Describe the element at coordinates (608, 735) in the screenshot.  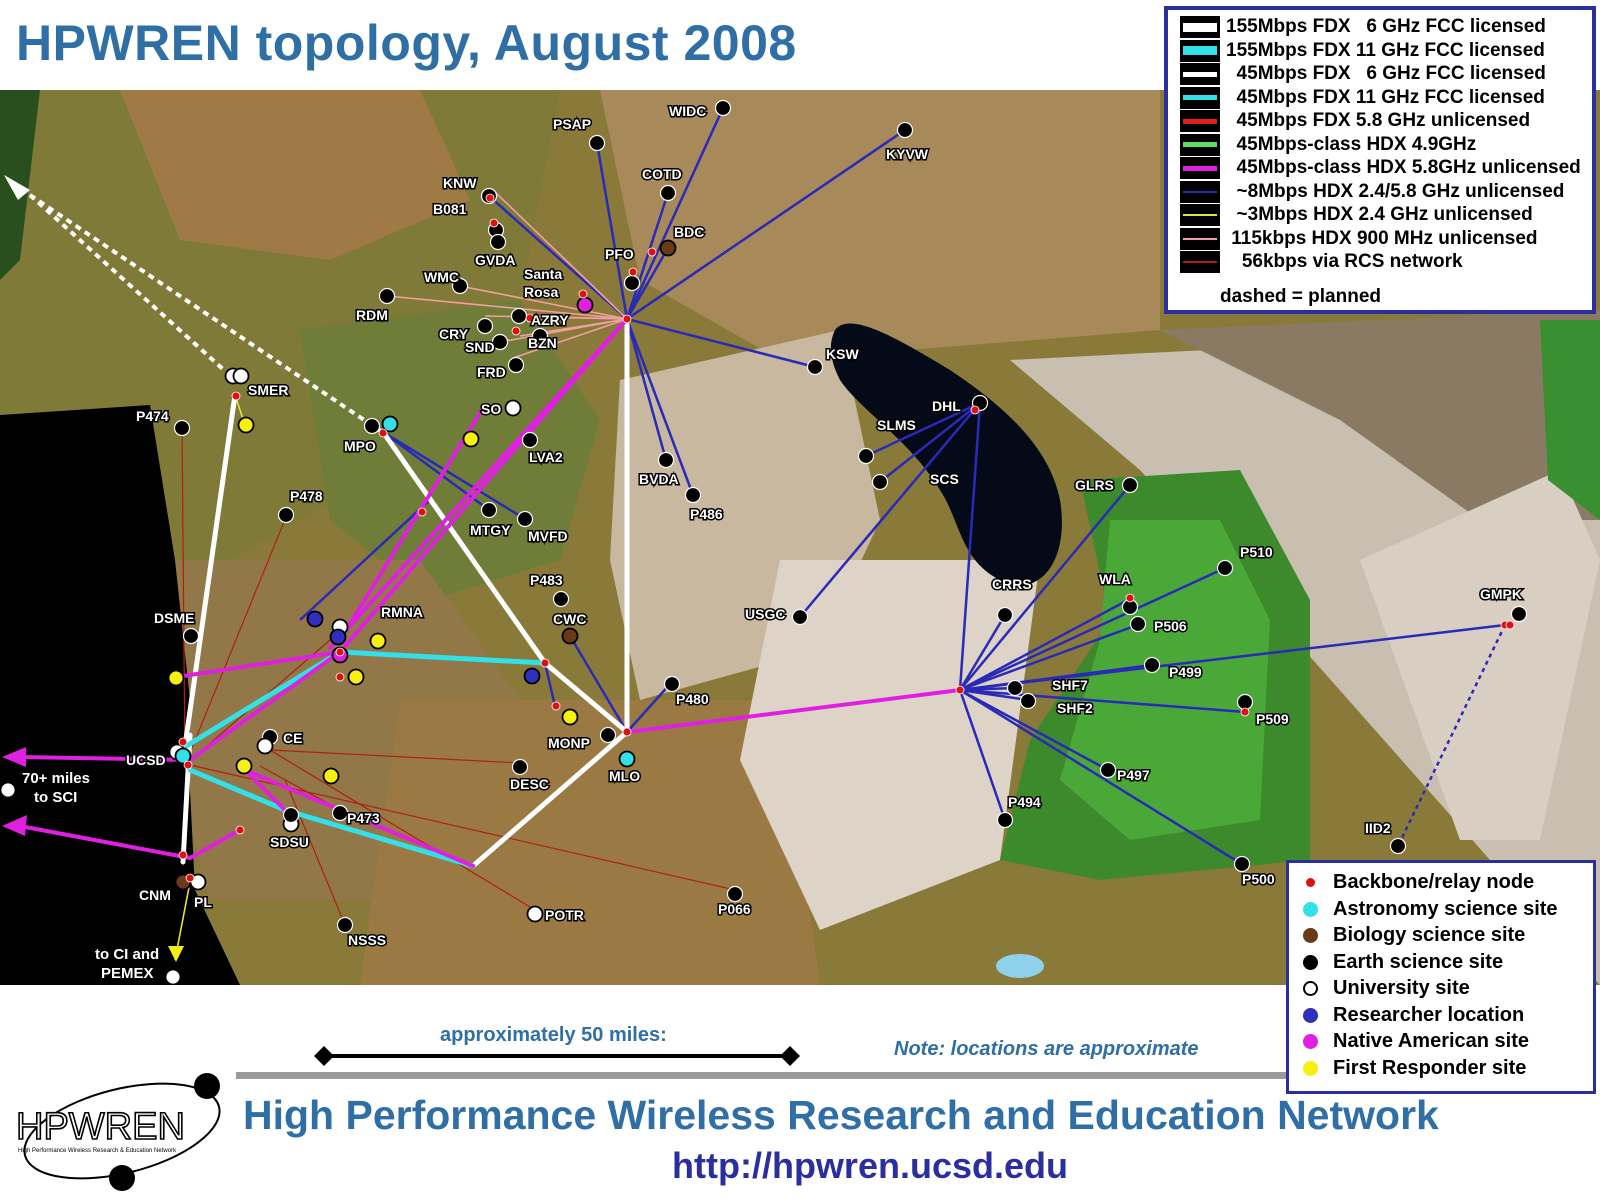
I see `site-marker-monp` at that location.